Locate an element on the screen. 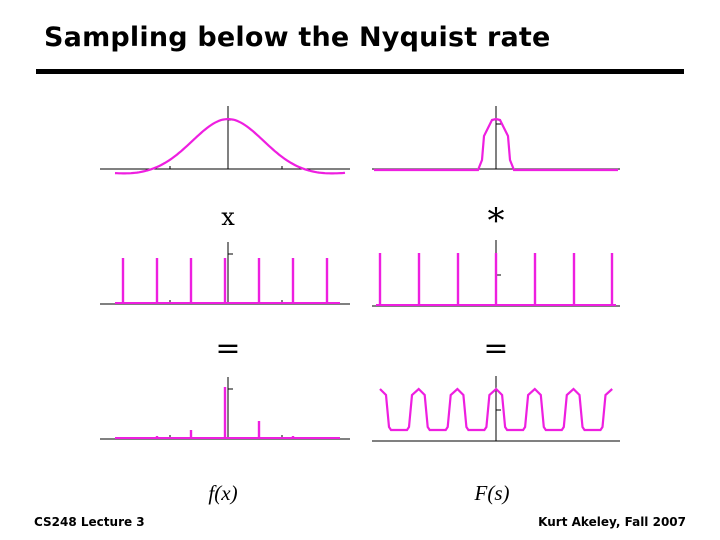 The width and height of the screenshot is (720, 540). panel-sampled-signal is located at coordinates (225, 408).